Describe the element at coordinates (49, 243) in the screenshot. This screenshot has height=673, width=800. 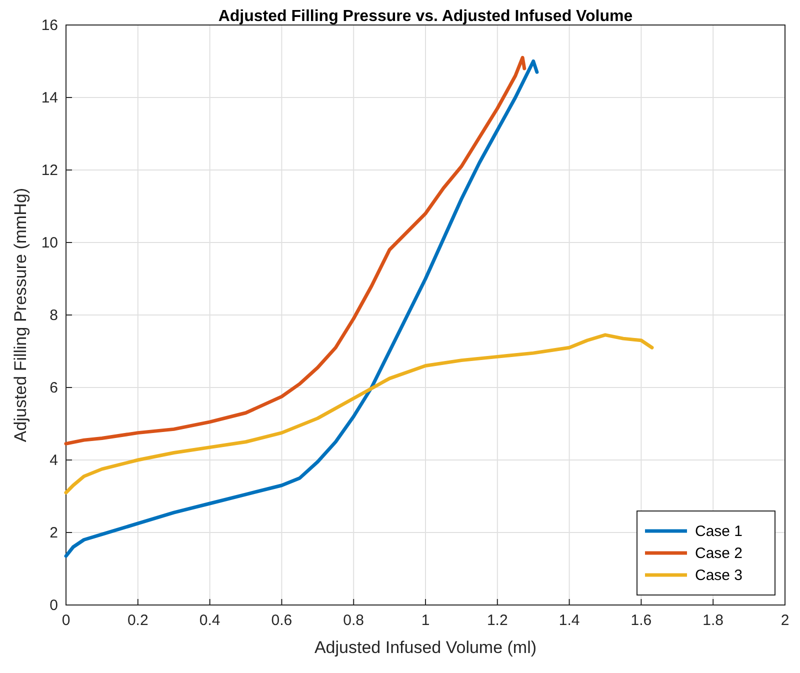
I see `y-tick-label: 10` at that location.